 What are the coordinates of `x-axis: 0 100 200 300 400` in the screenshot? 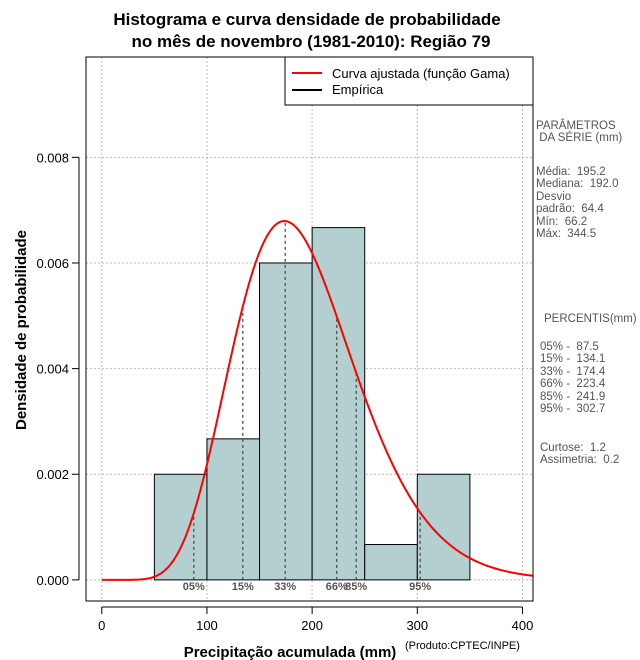 It's located at (316, 619).